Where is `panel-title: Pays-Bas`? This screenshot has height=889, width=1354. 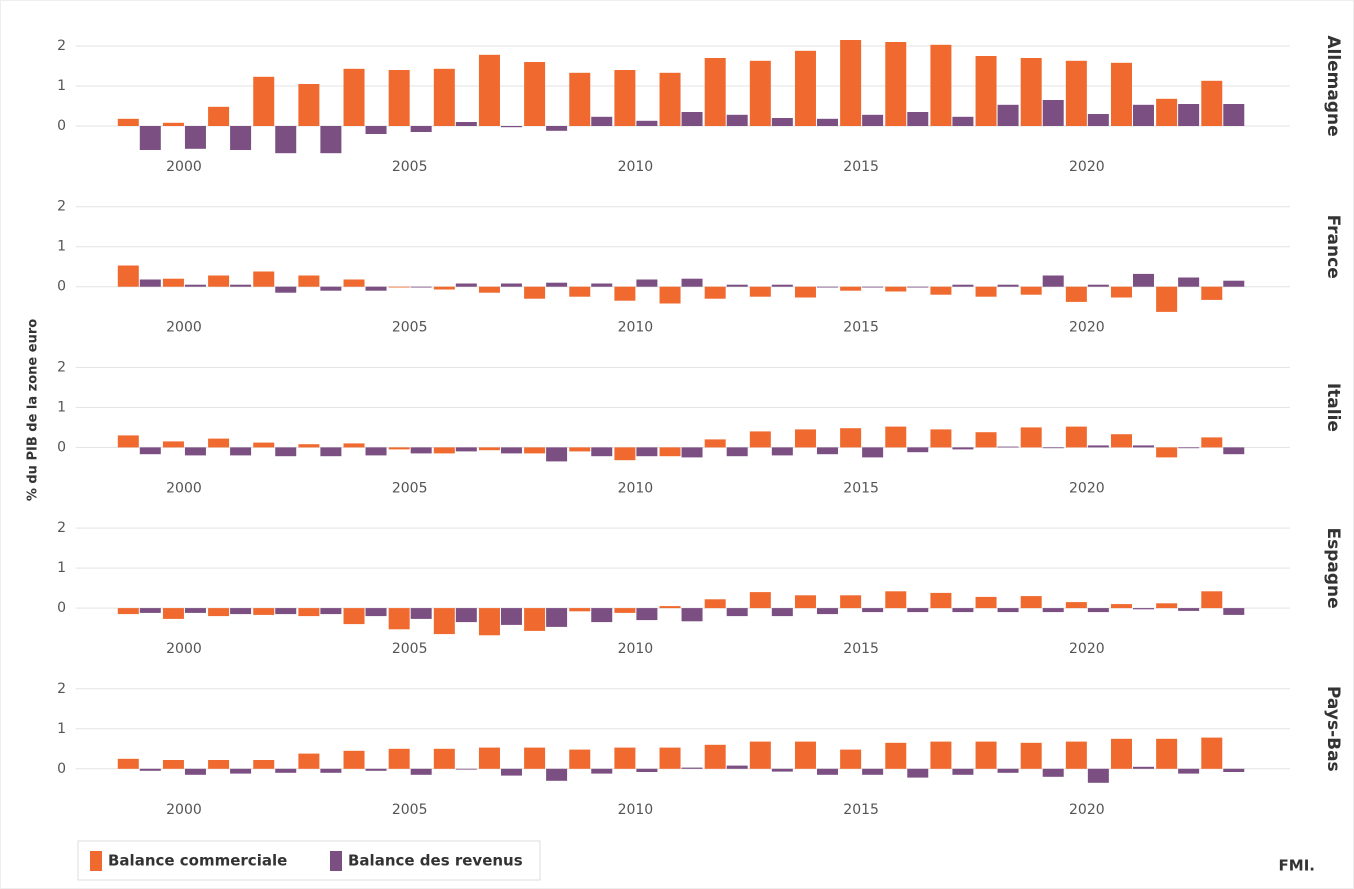 panel-title: Pays-Bas is located at coordinates (1333, 729).